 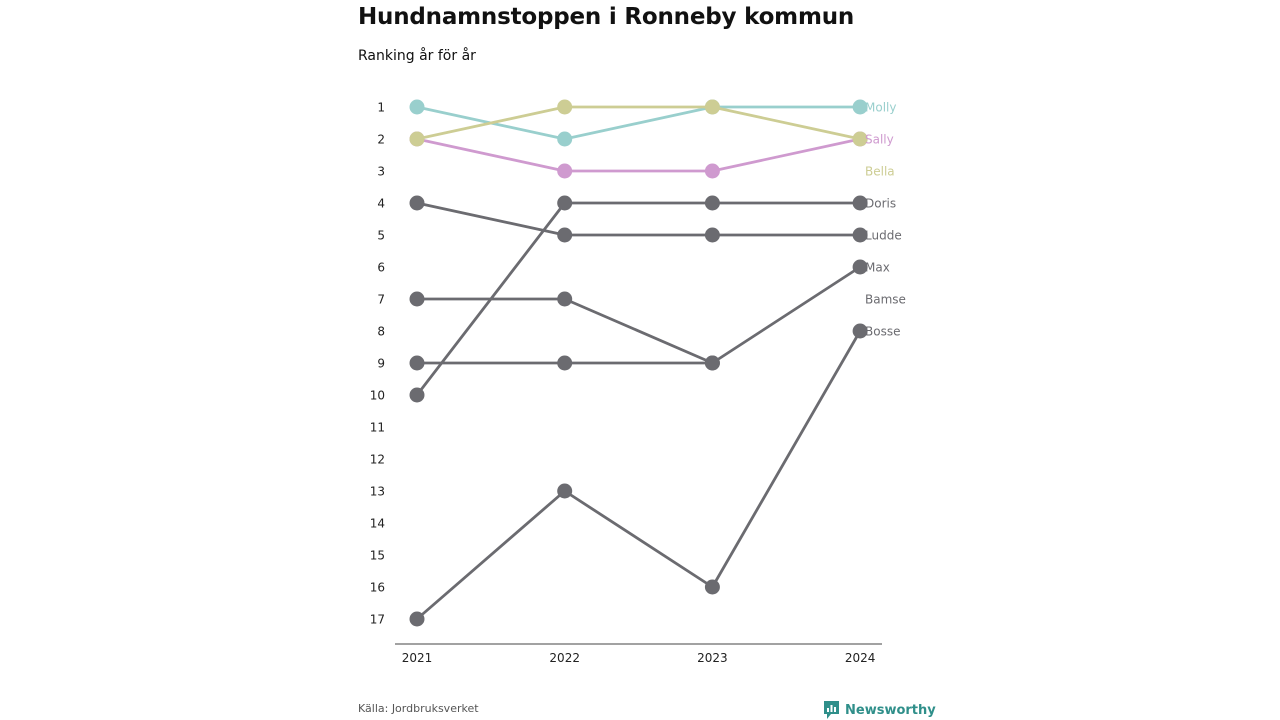 I want to click on series-line-bella, so click(x=638, y=123).